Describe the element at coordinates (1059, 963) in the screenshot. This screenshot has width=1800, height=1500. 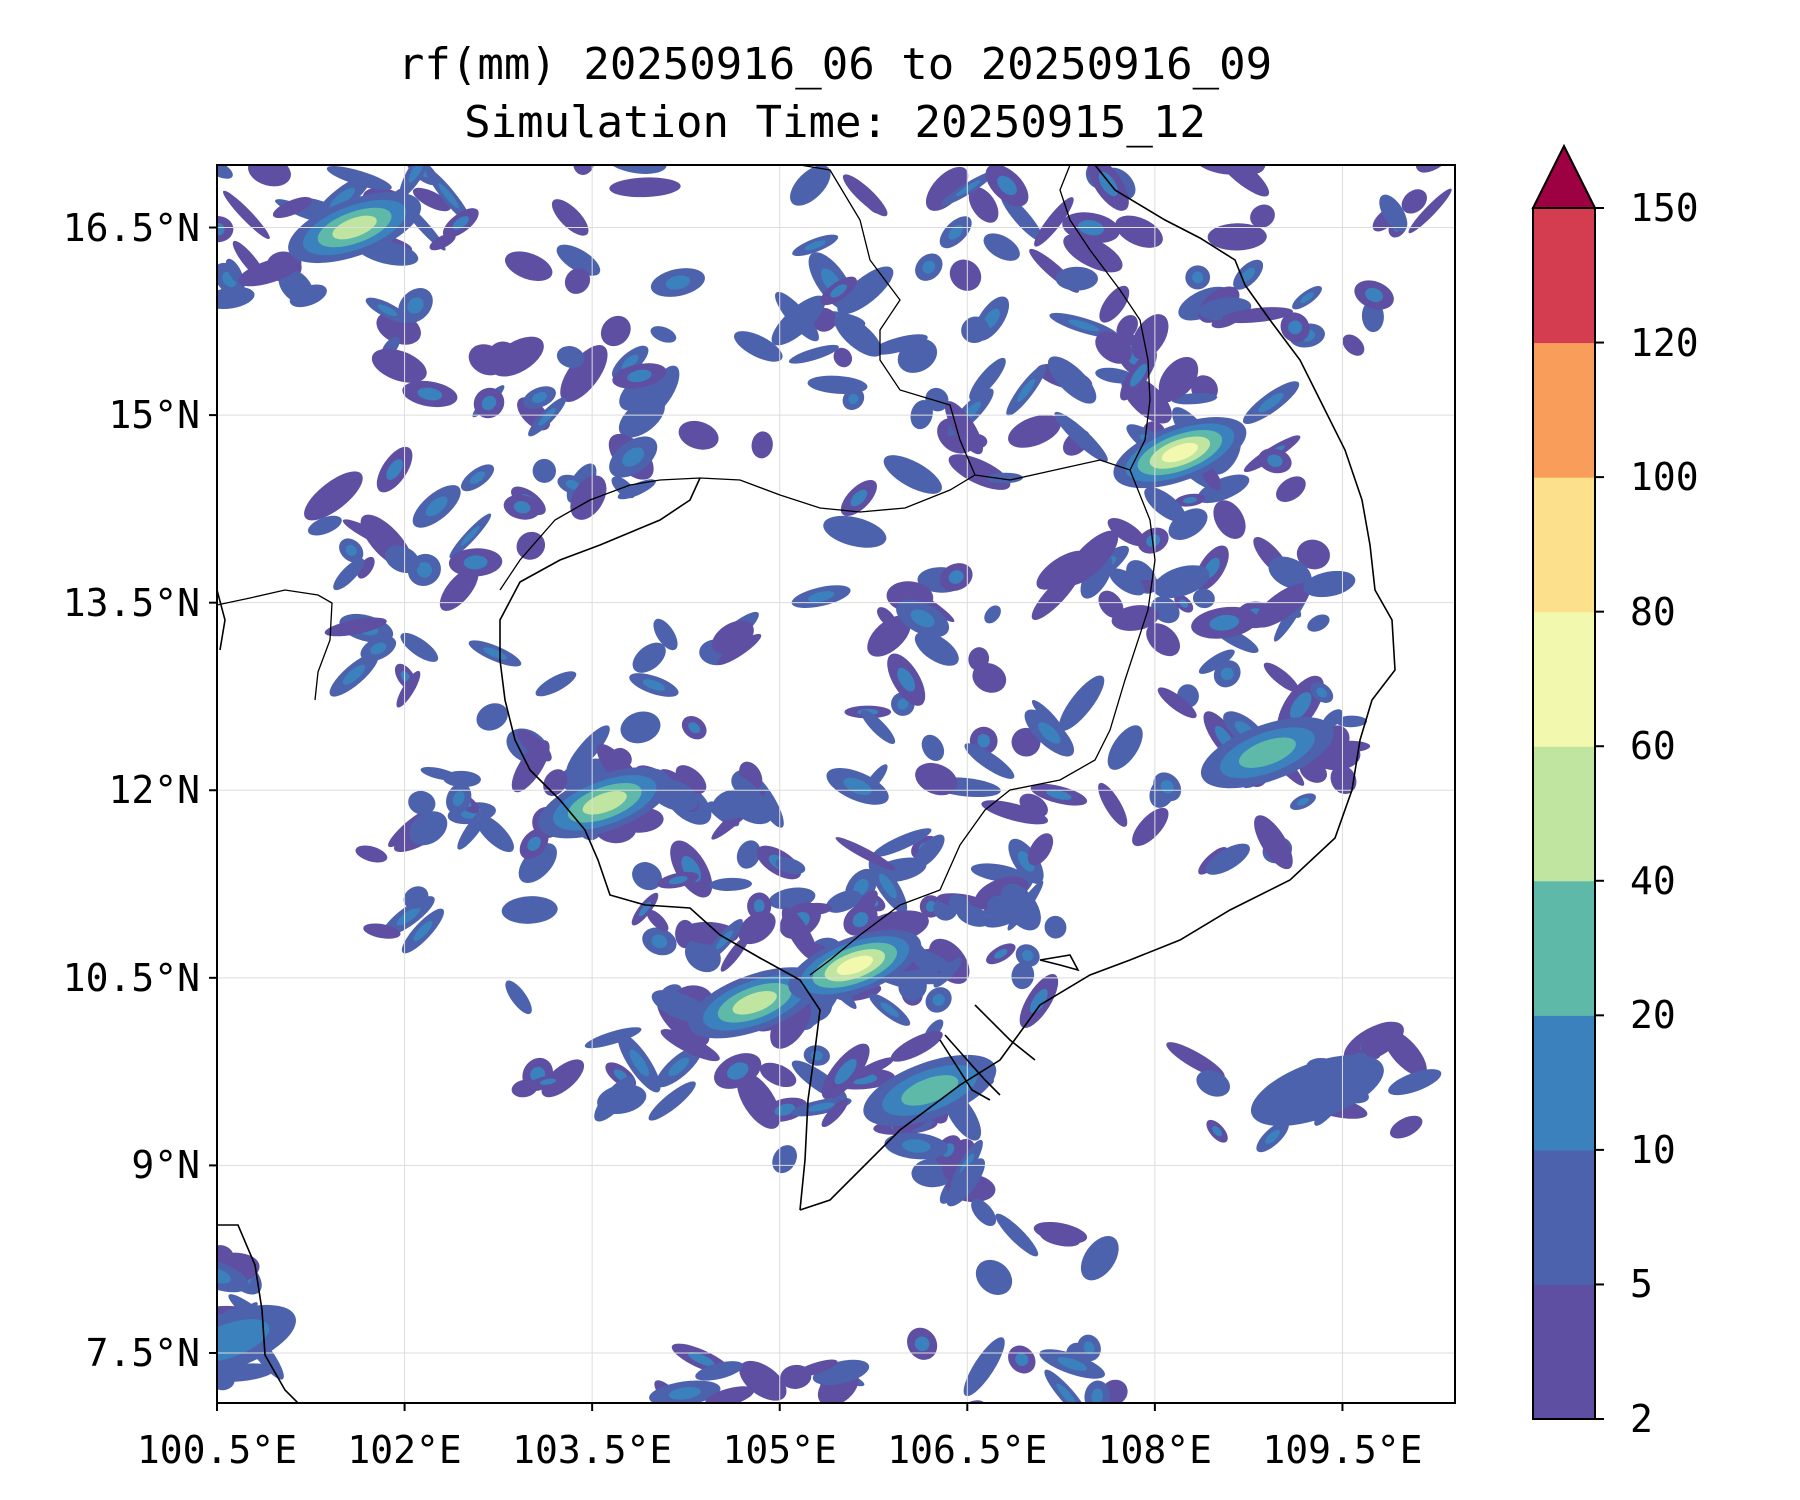
I see `island` at that location.